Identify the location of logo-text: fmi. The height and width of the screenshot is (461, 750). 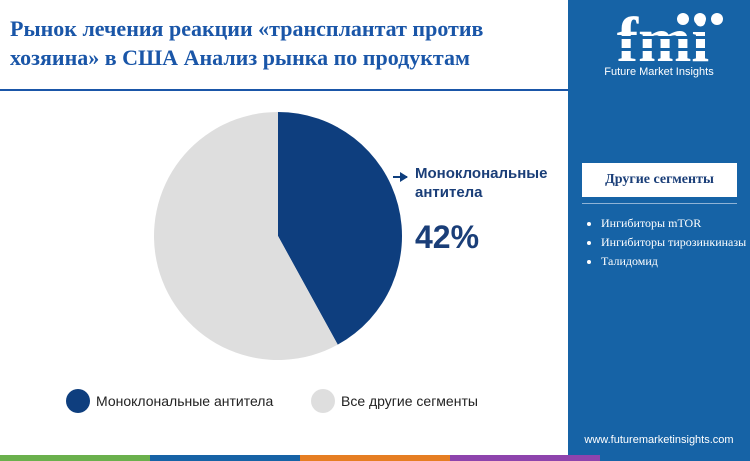
(663, 40).